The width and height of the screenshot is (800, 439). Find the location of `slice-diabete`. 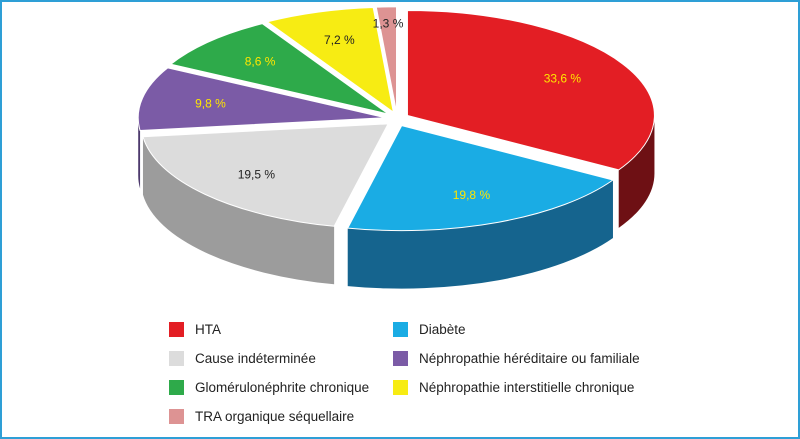

slice-diabete is located at coordinates (480, 178).